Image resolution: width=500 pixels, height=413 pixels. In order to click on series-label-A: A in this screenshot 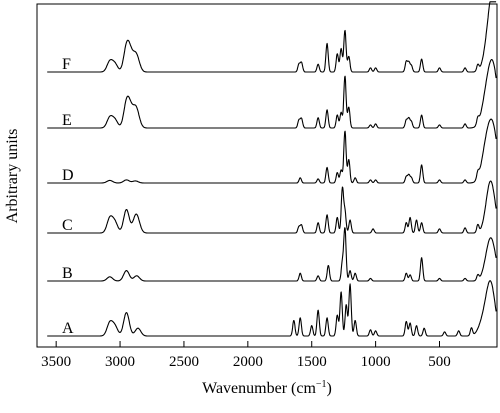, I will do `click(68, 328)`.